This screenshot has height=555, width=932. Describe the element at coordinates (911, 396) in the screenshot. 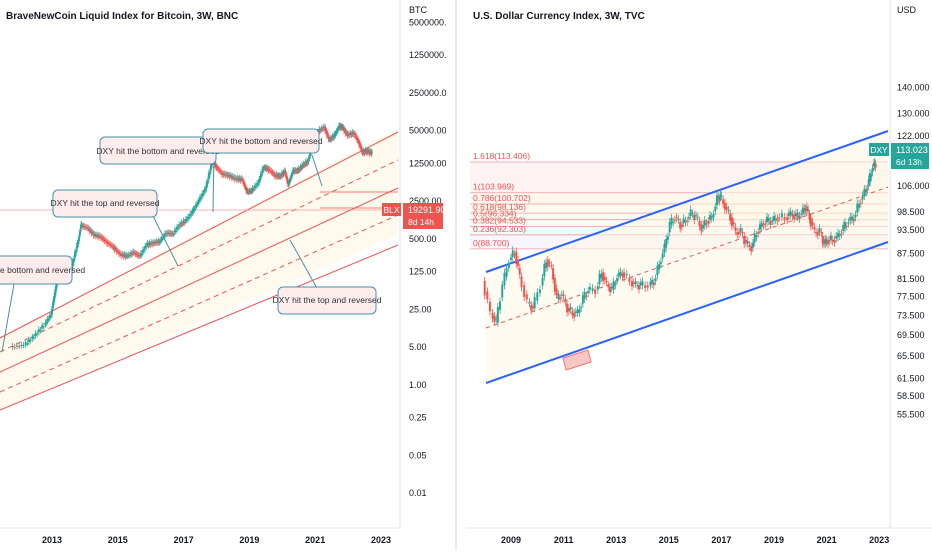

I see `right-y-tick: 58.500` at that location.